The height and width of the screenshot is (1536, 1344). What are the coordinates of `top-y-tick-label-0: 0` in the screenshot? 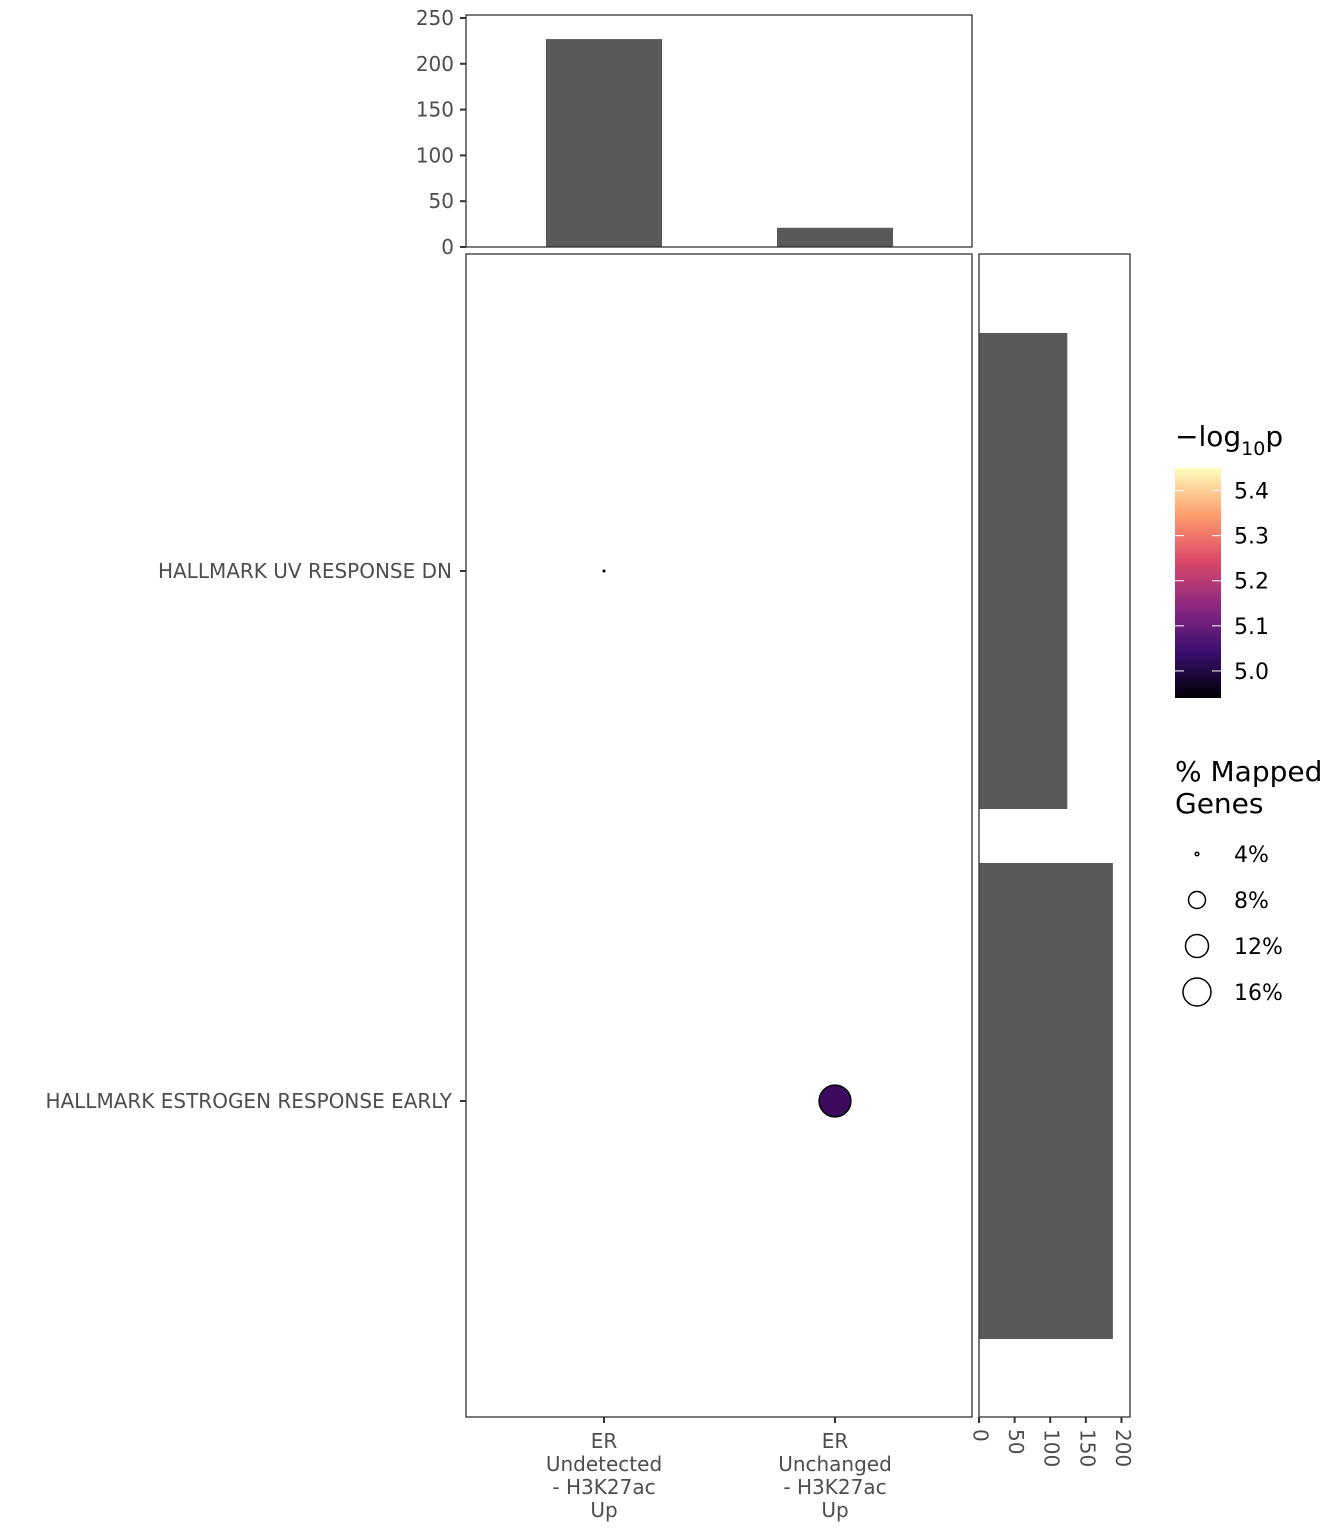 It's located at (447, 247).